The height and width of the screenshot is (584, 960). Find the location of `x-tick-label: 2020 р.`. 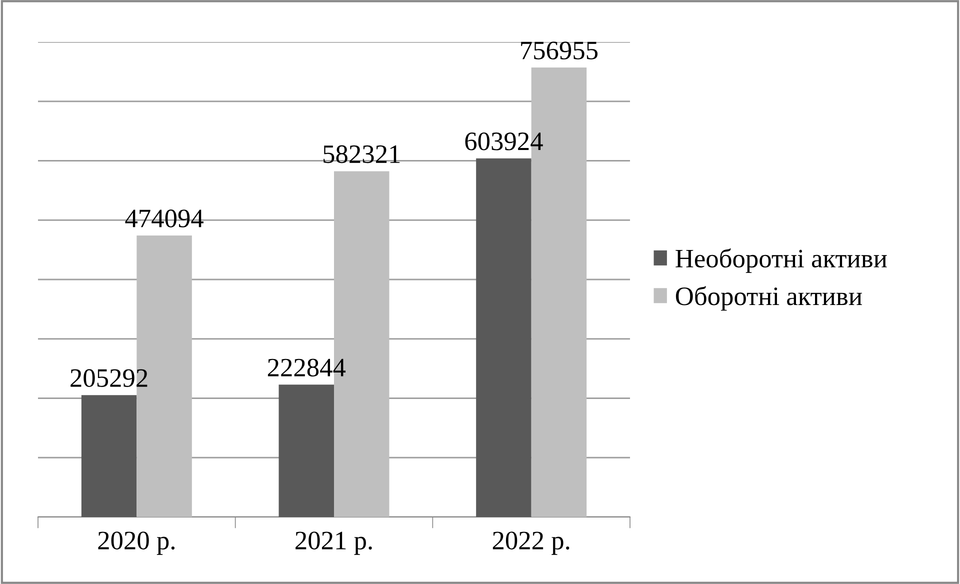

x-tick-label: 2020 р. is located at coordinates (136, 543).